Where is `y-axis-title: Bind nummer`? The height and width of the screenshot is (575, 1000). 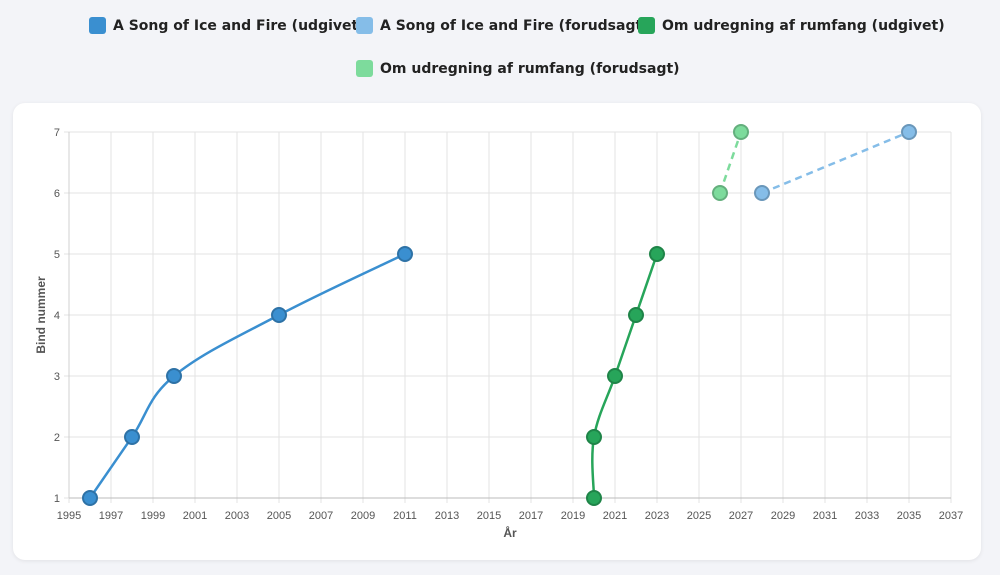 y-axis-title: Bind nummer is located at coordinates (41, 315).